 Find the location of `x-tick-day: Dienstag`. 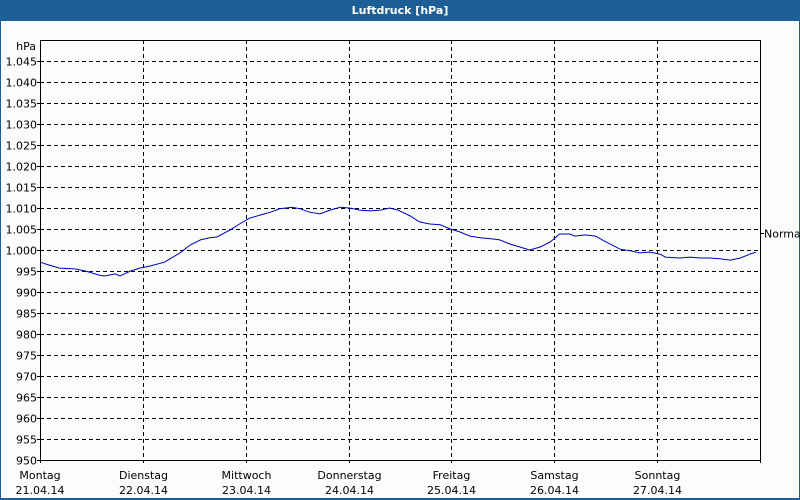

x-tick-day: Dienstag is located at coordinates (143, 475).